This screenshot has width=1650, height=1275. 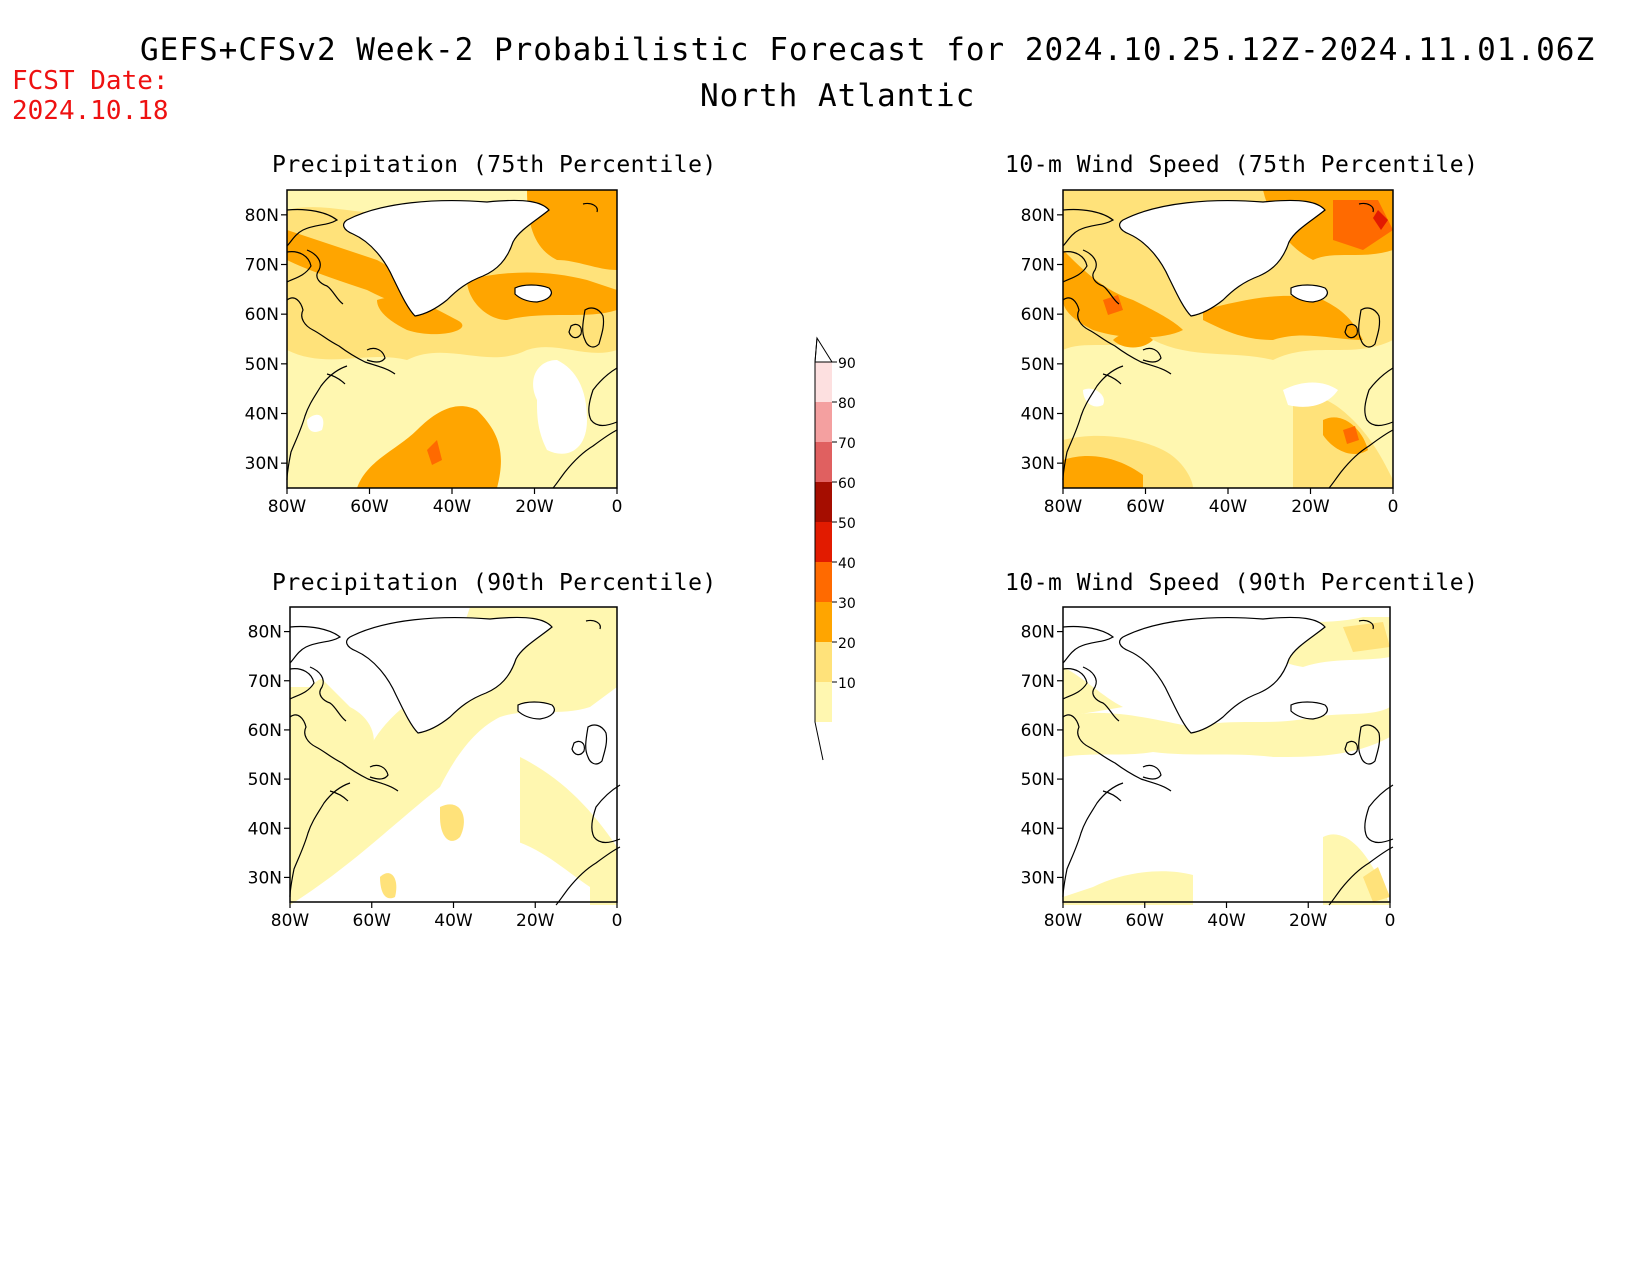 What do you see at coordinates (847, 404) in the screenshot?
I see `colorbar-label: 80` at bounding box center [847, 404].